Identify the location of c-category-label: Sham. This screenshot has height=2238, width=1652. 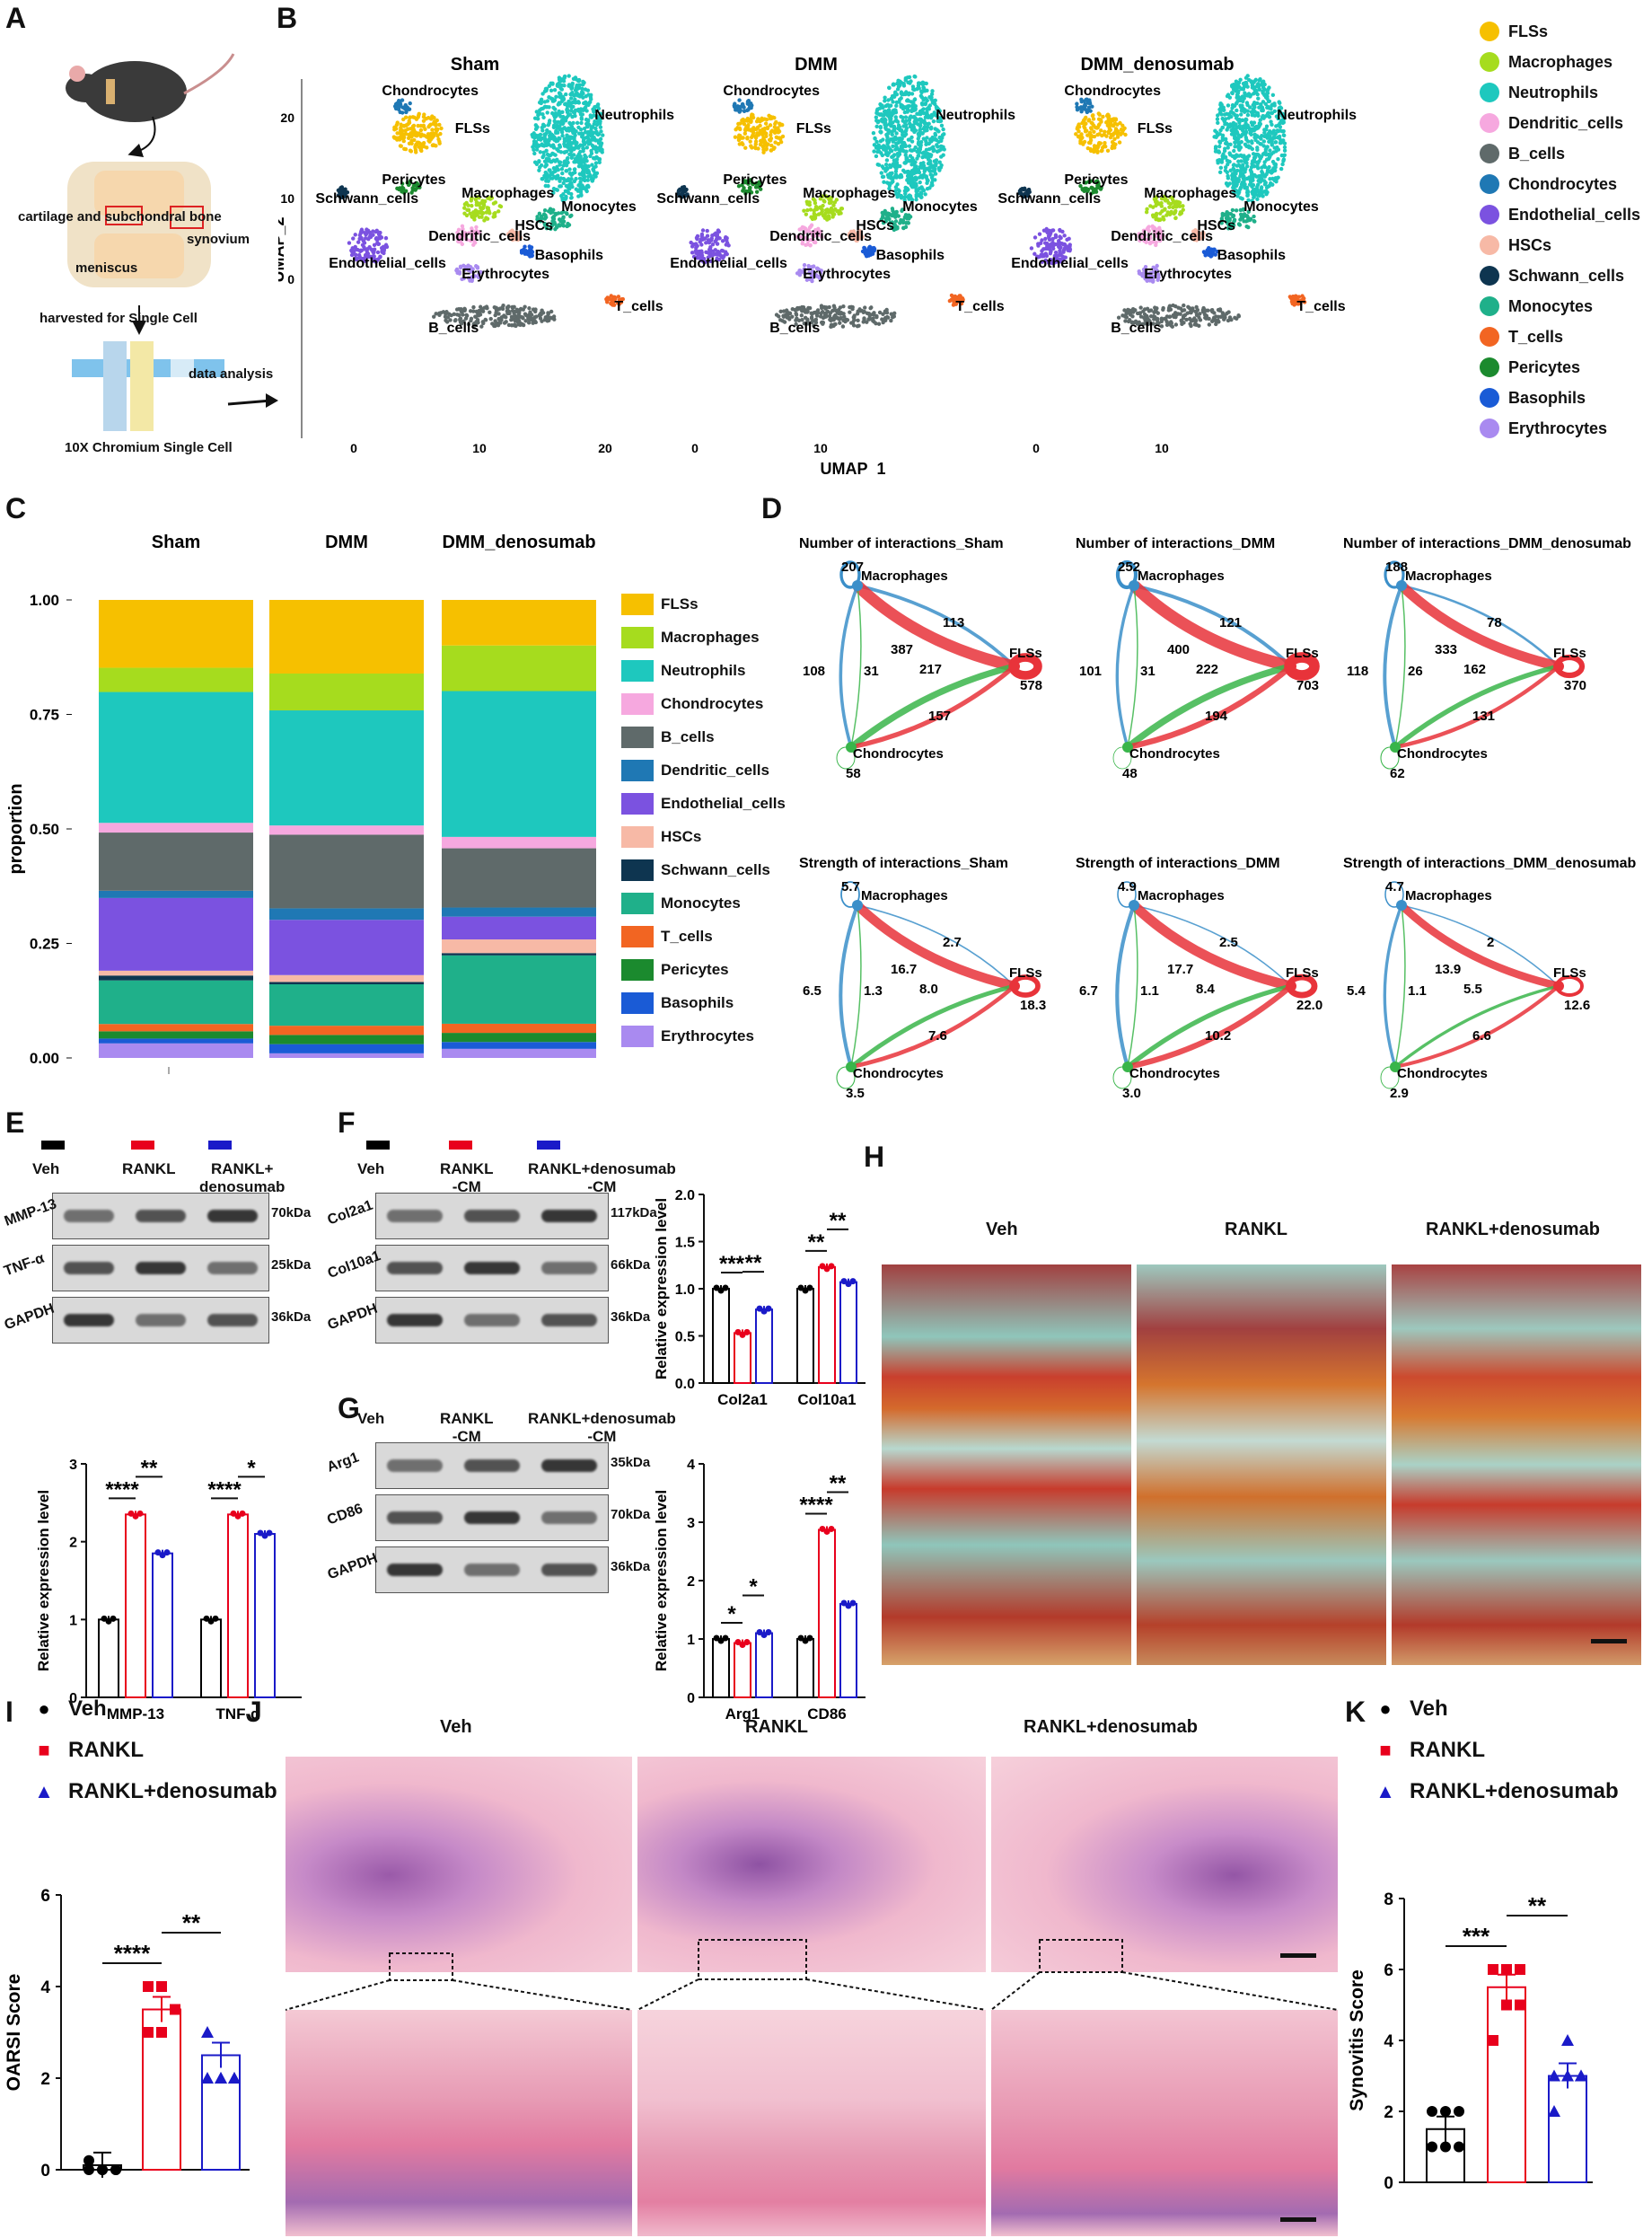
(176, 542).